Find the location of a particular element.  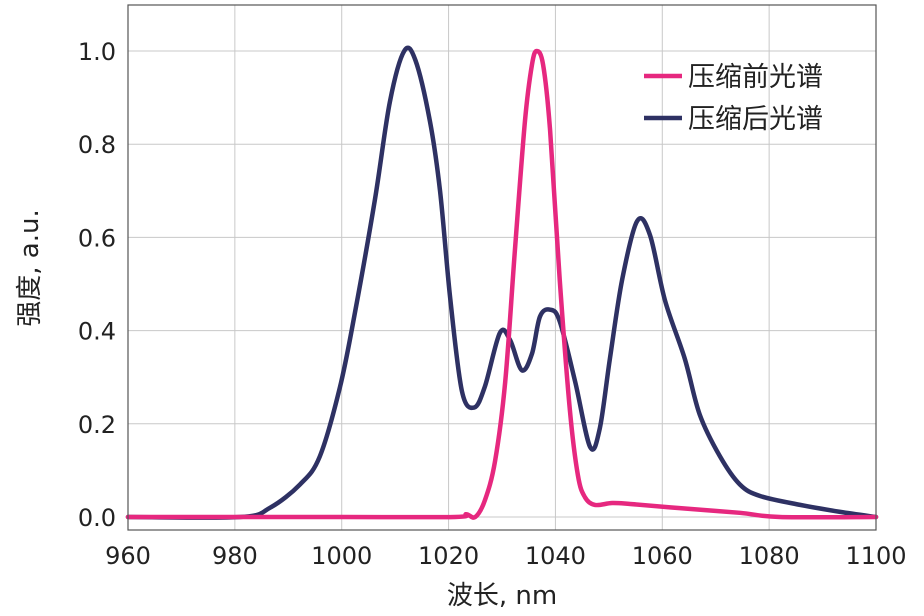

y-axis-label: 强度, a.u. is located at coordinates (30, 267).